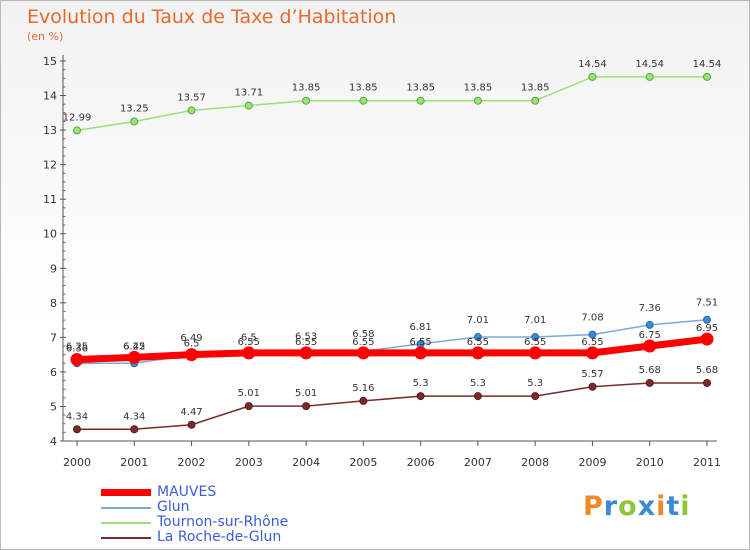  I want to click on data-label-mauves: 6.95, so click(707, 328).